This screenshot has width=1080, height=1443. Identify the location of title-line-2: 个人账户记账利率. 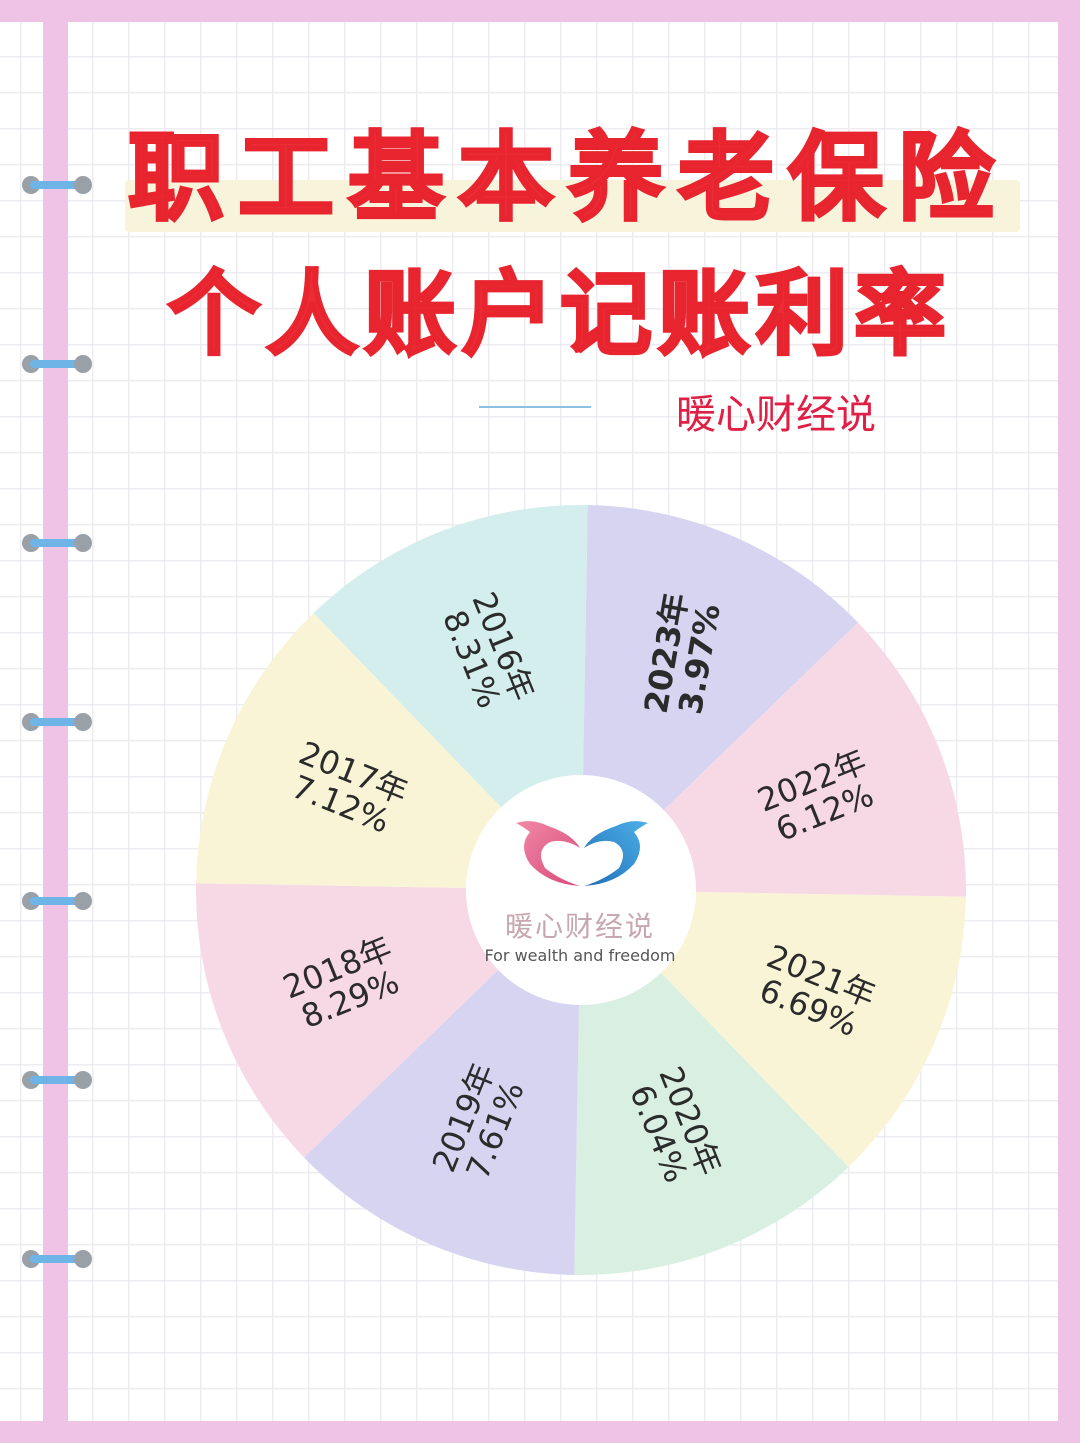
(559, 315).